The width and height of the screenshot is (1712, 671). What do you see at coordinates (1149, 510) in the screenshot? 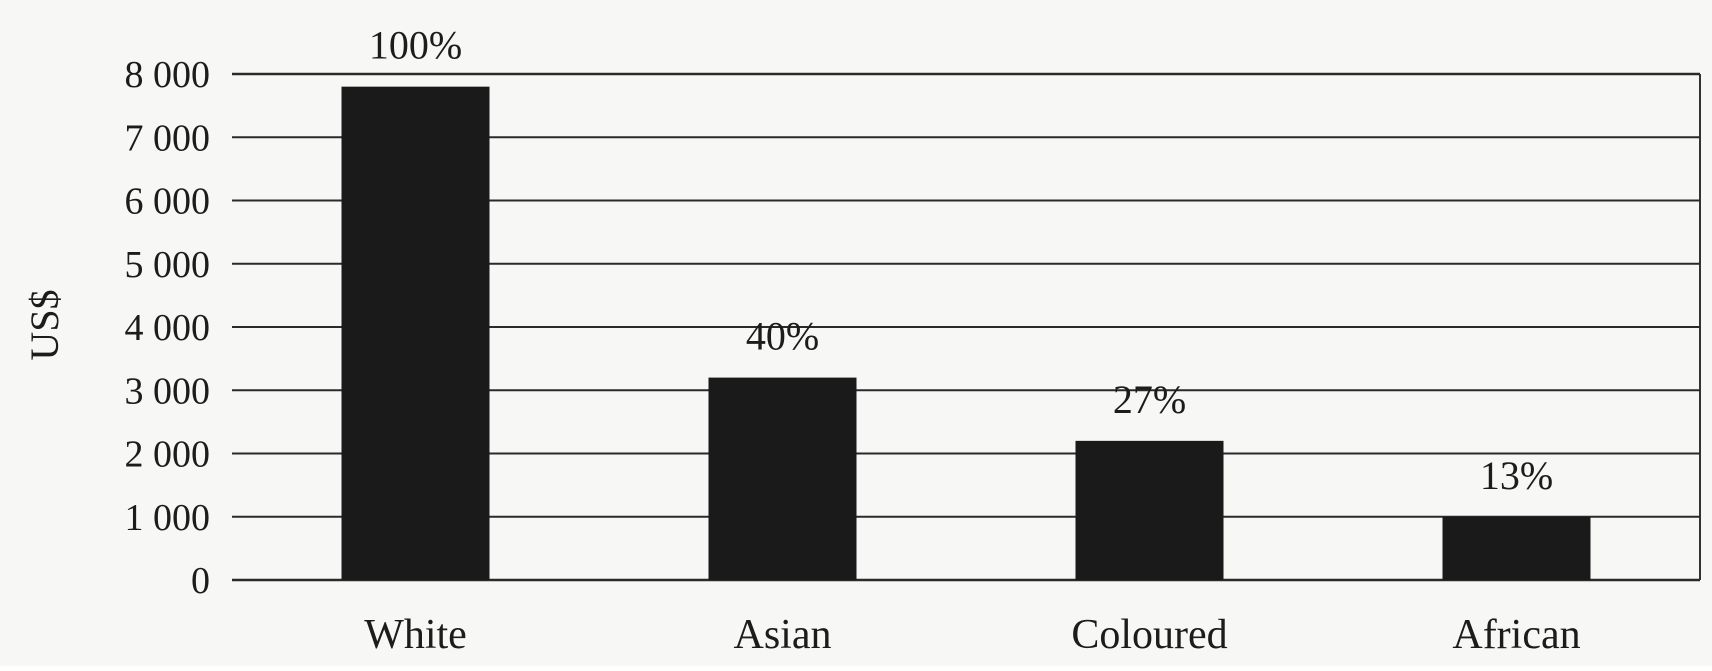
I see `bar-coloured` at bounding box center [1149, 510].